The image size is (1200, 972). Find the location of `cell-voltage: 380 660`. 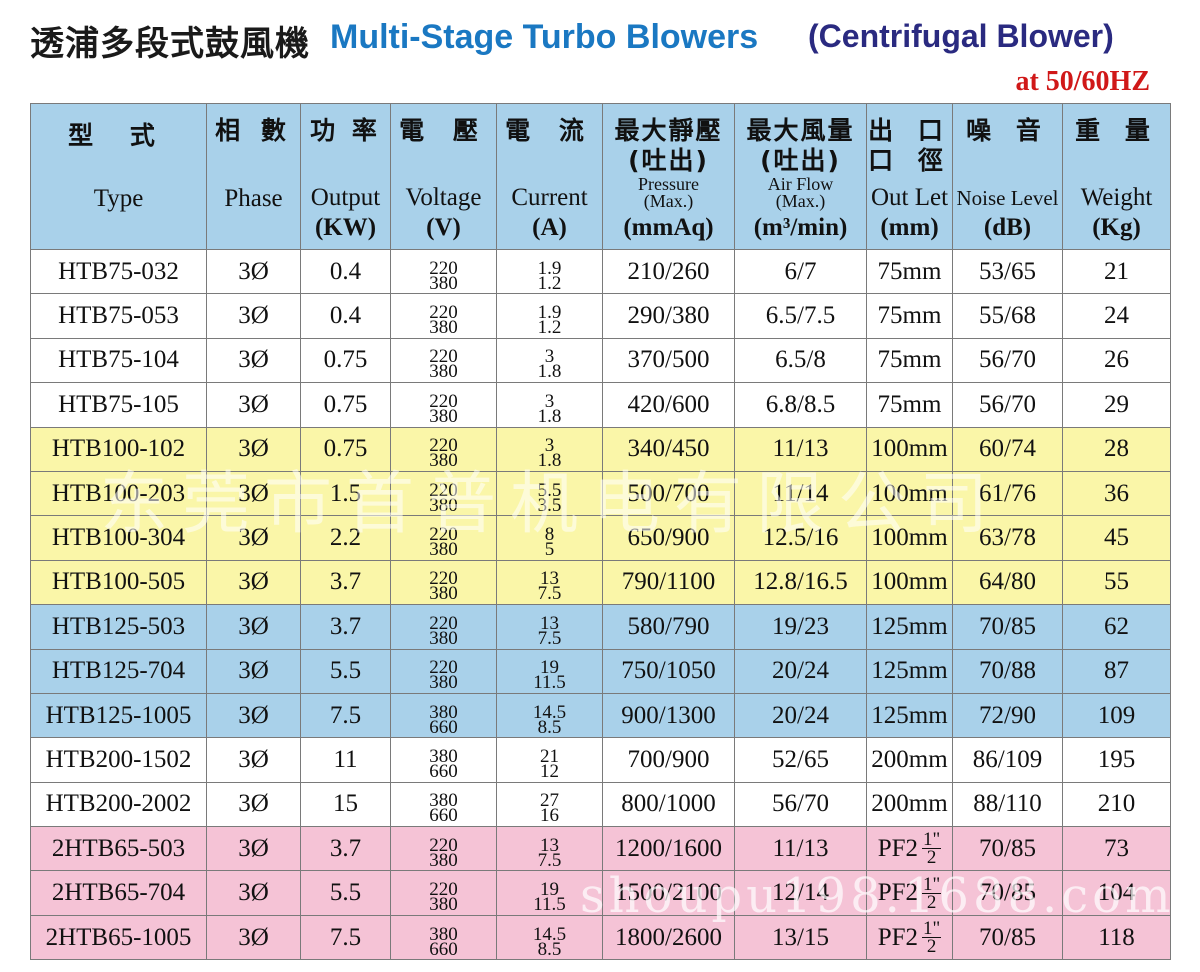

cell-voltage: 380 660 is located at coordinates (443, 760).